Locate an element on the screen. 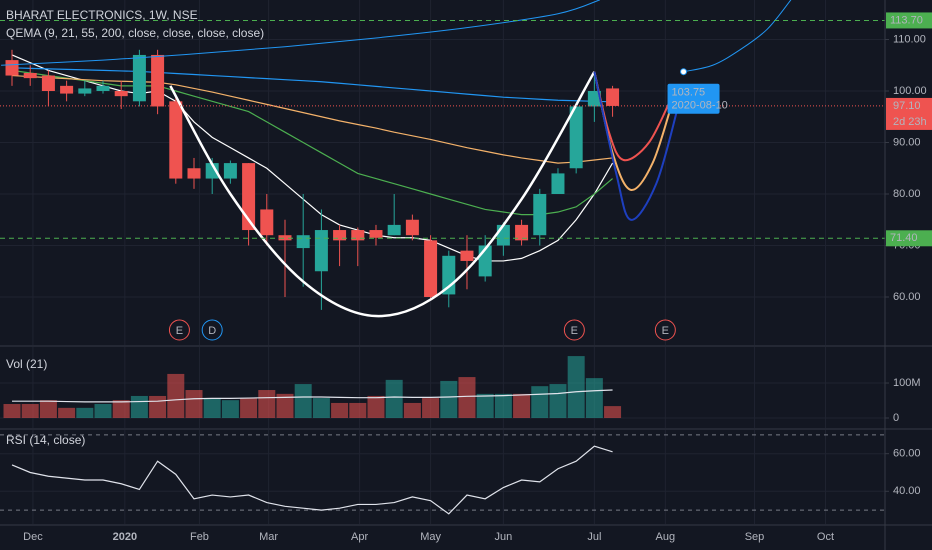 The width and height of the screenshot is (932, 550). x-tick-label: Sep is located at coordinates (755, 537).